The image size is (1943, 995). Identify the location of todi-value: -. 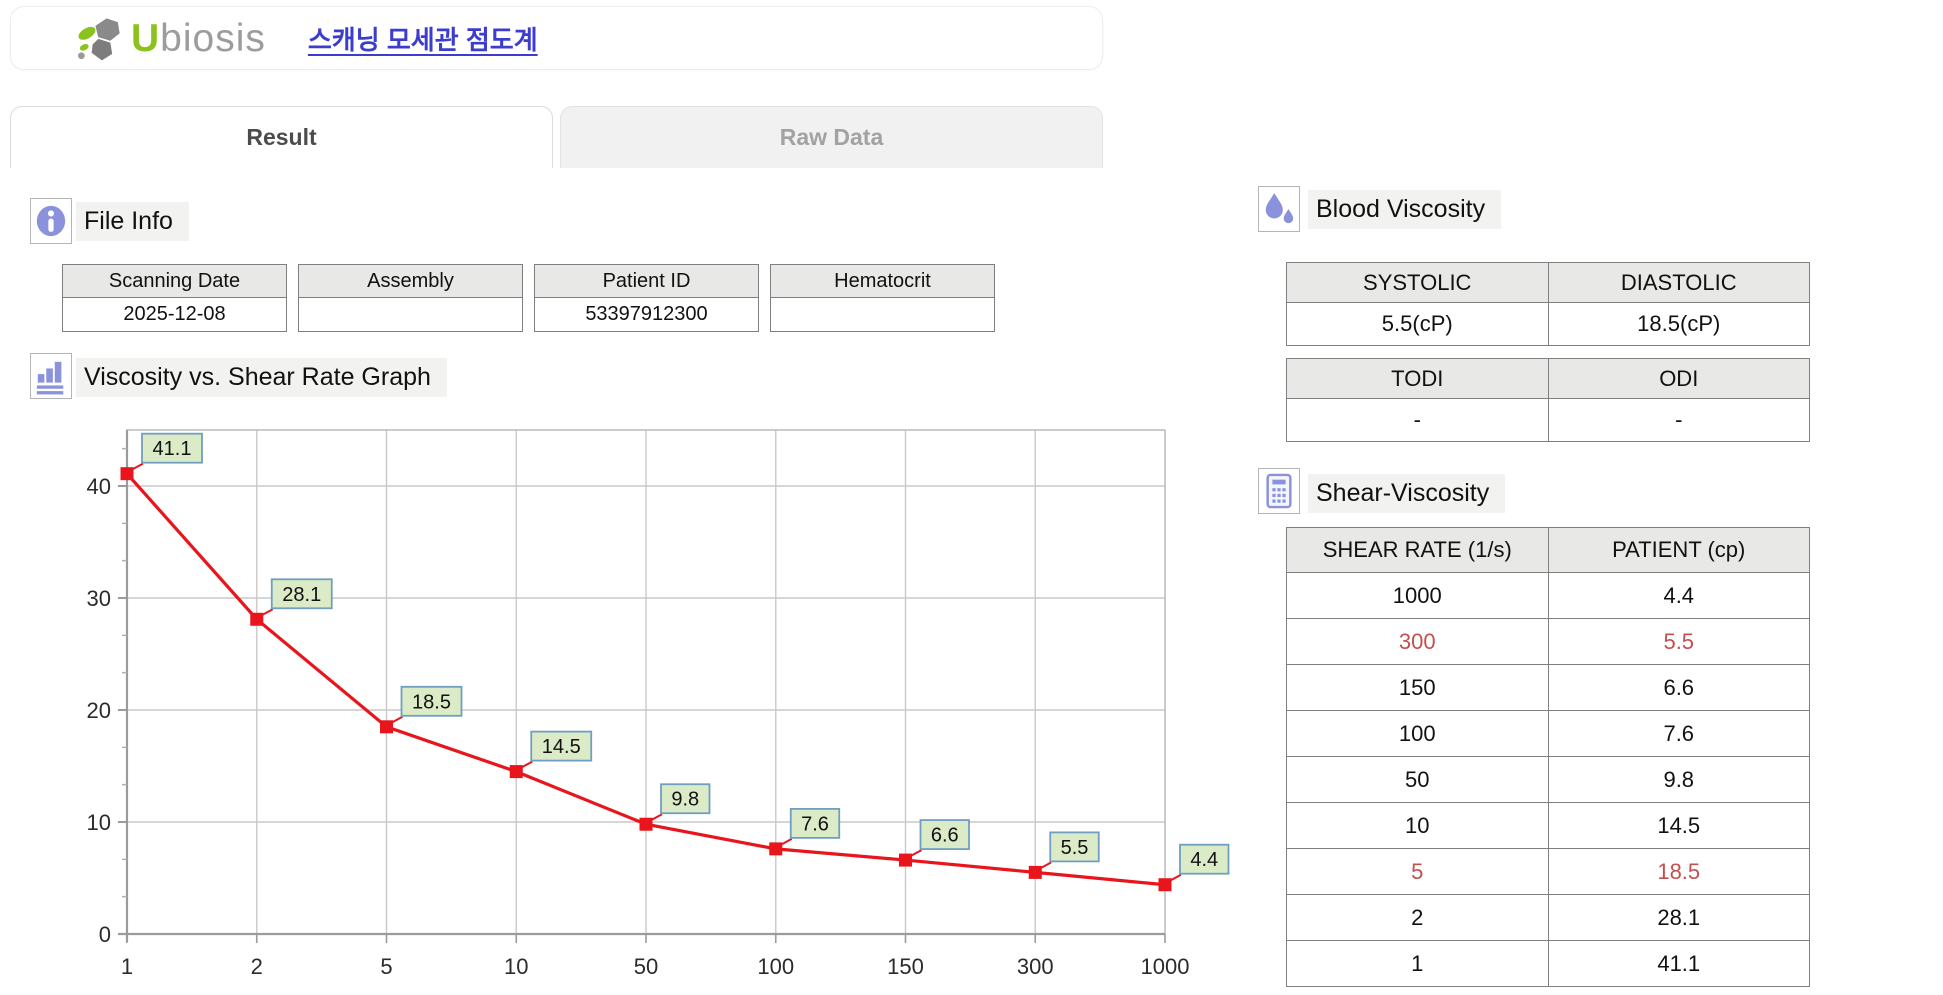
(1417, 420).